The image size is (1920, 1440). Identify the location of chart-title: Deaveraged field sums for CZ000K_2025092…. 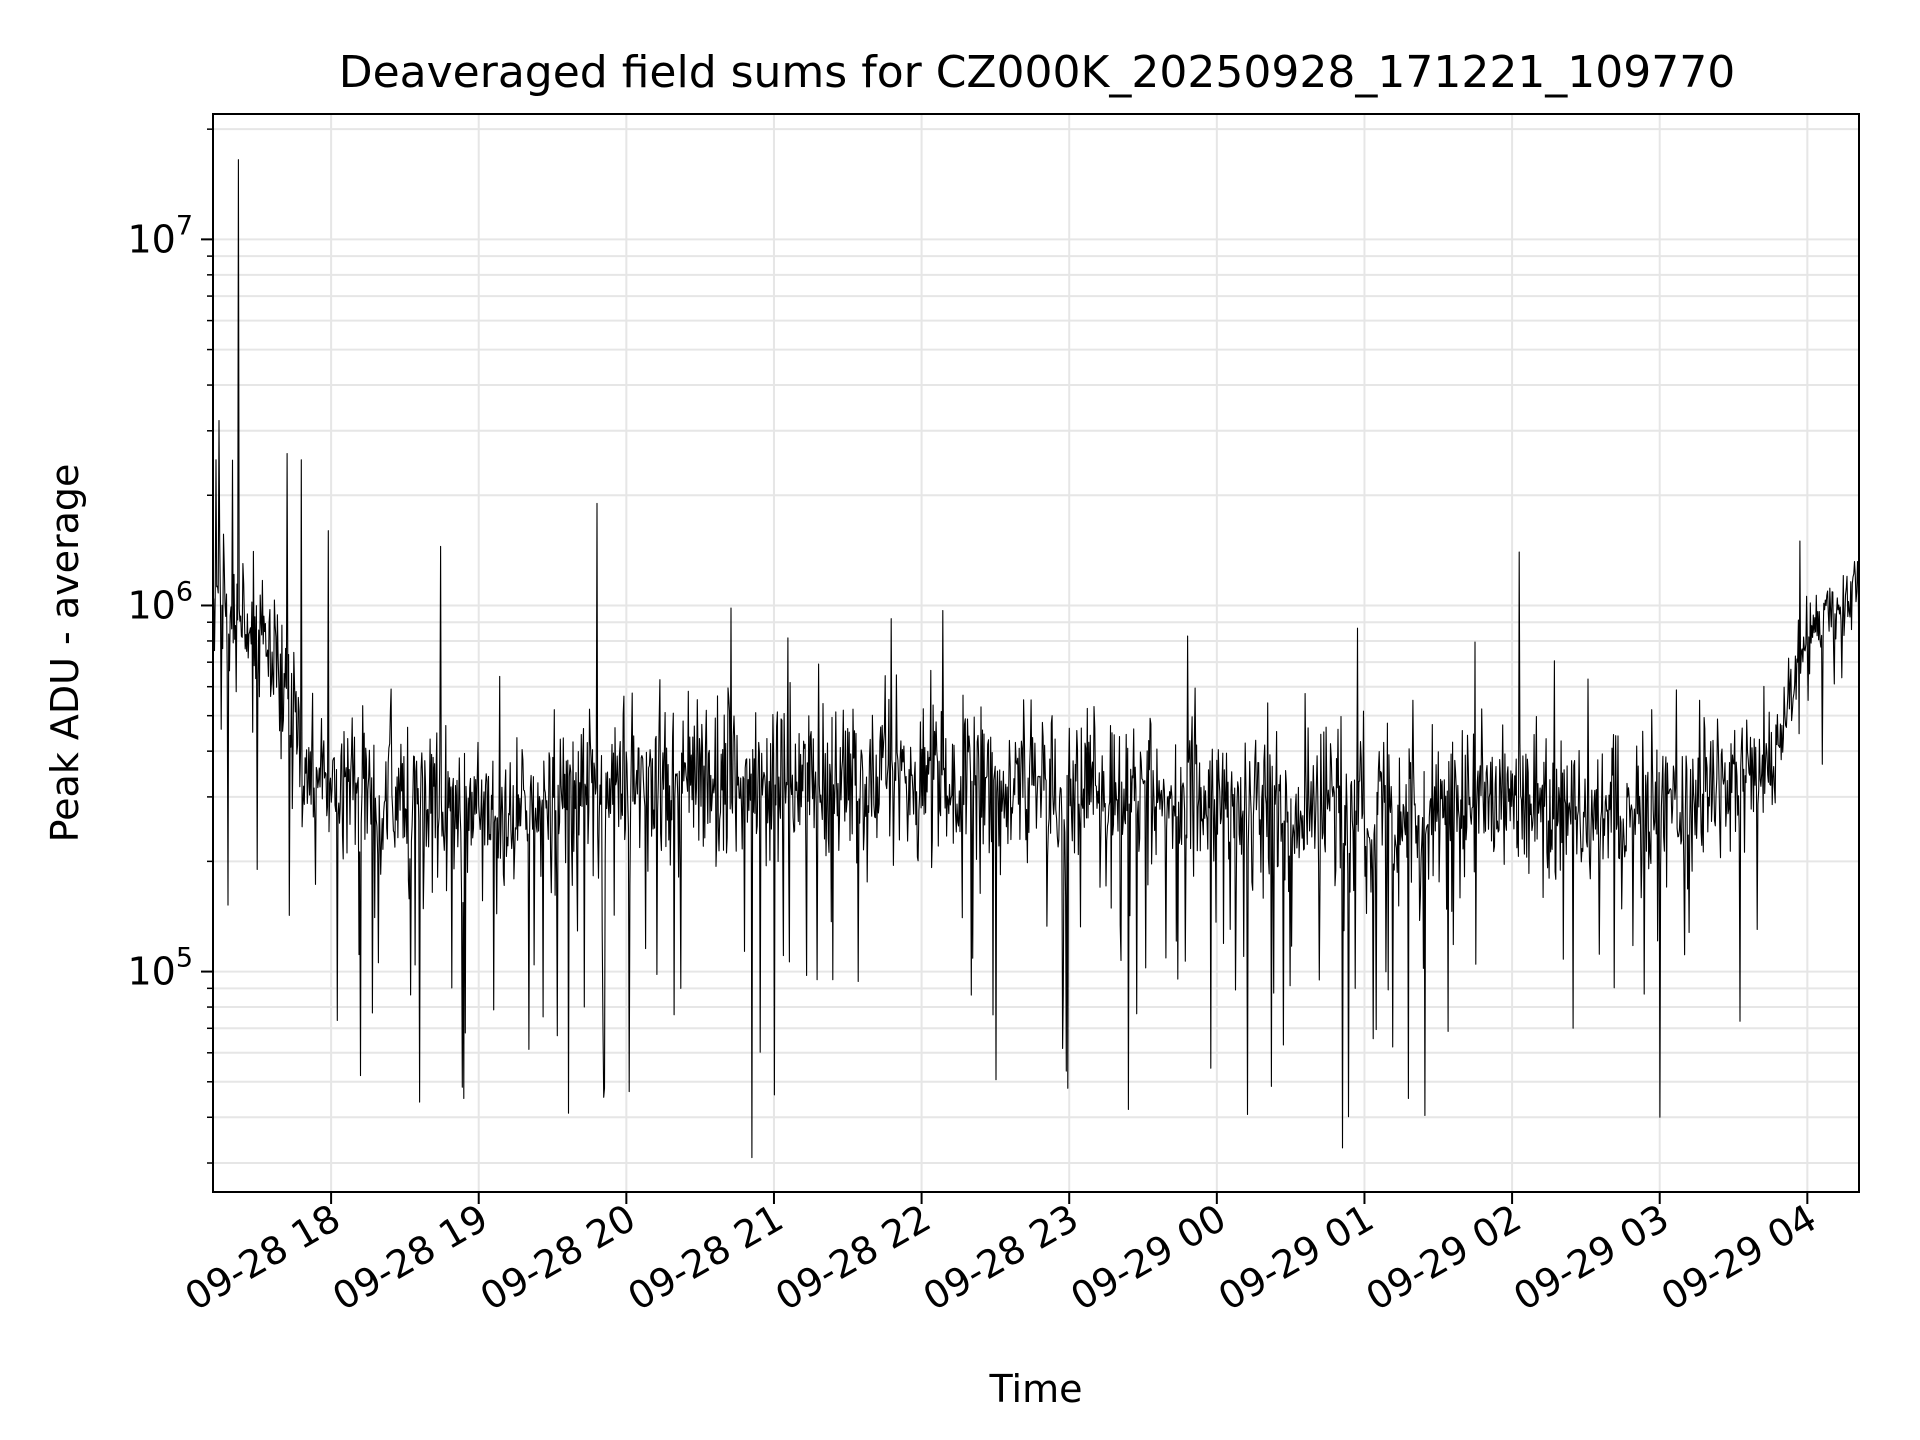
(1037, 72).